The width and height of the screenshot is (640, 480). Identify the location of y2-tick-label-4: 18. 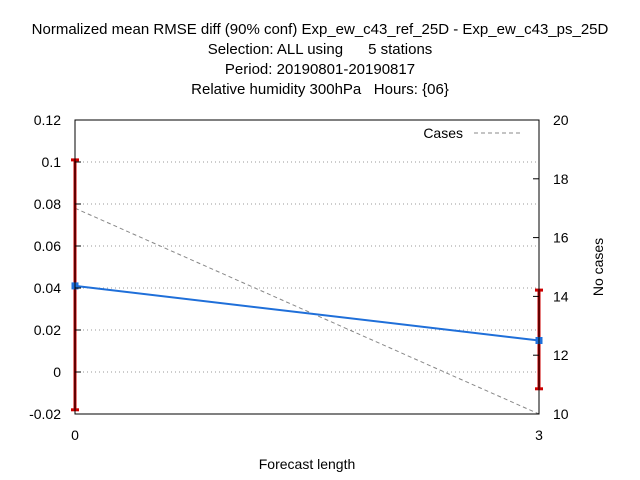
(561, 179).